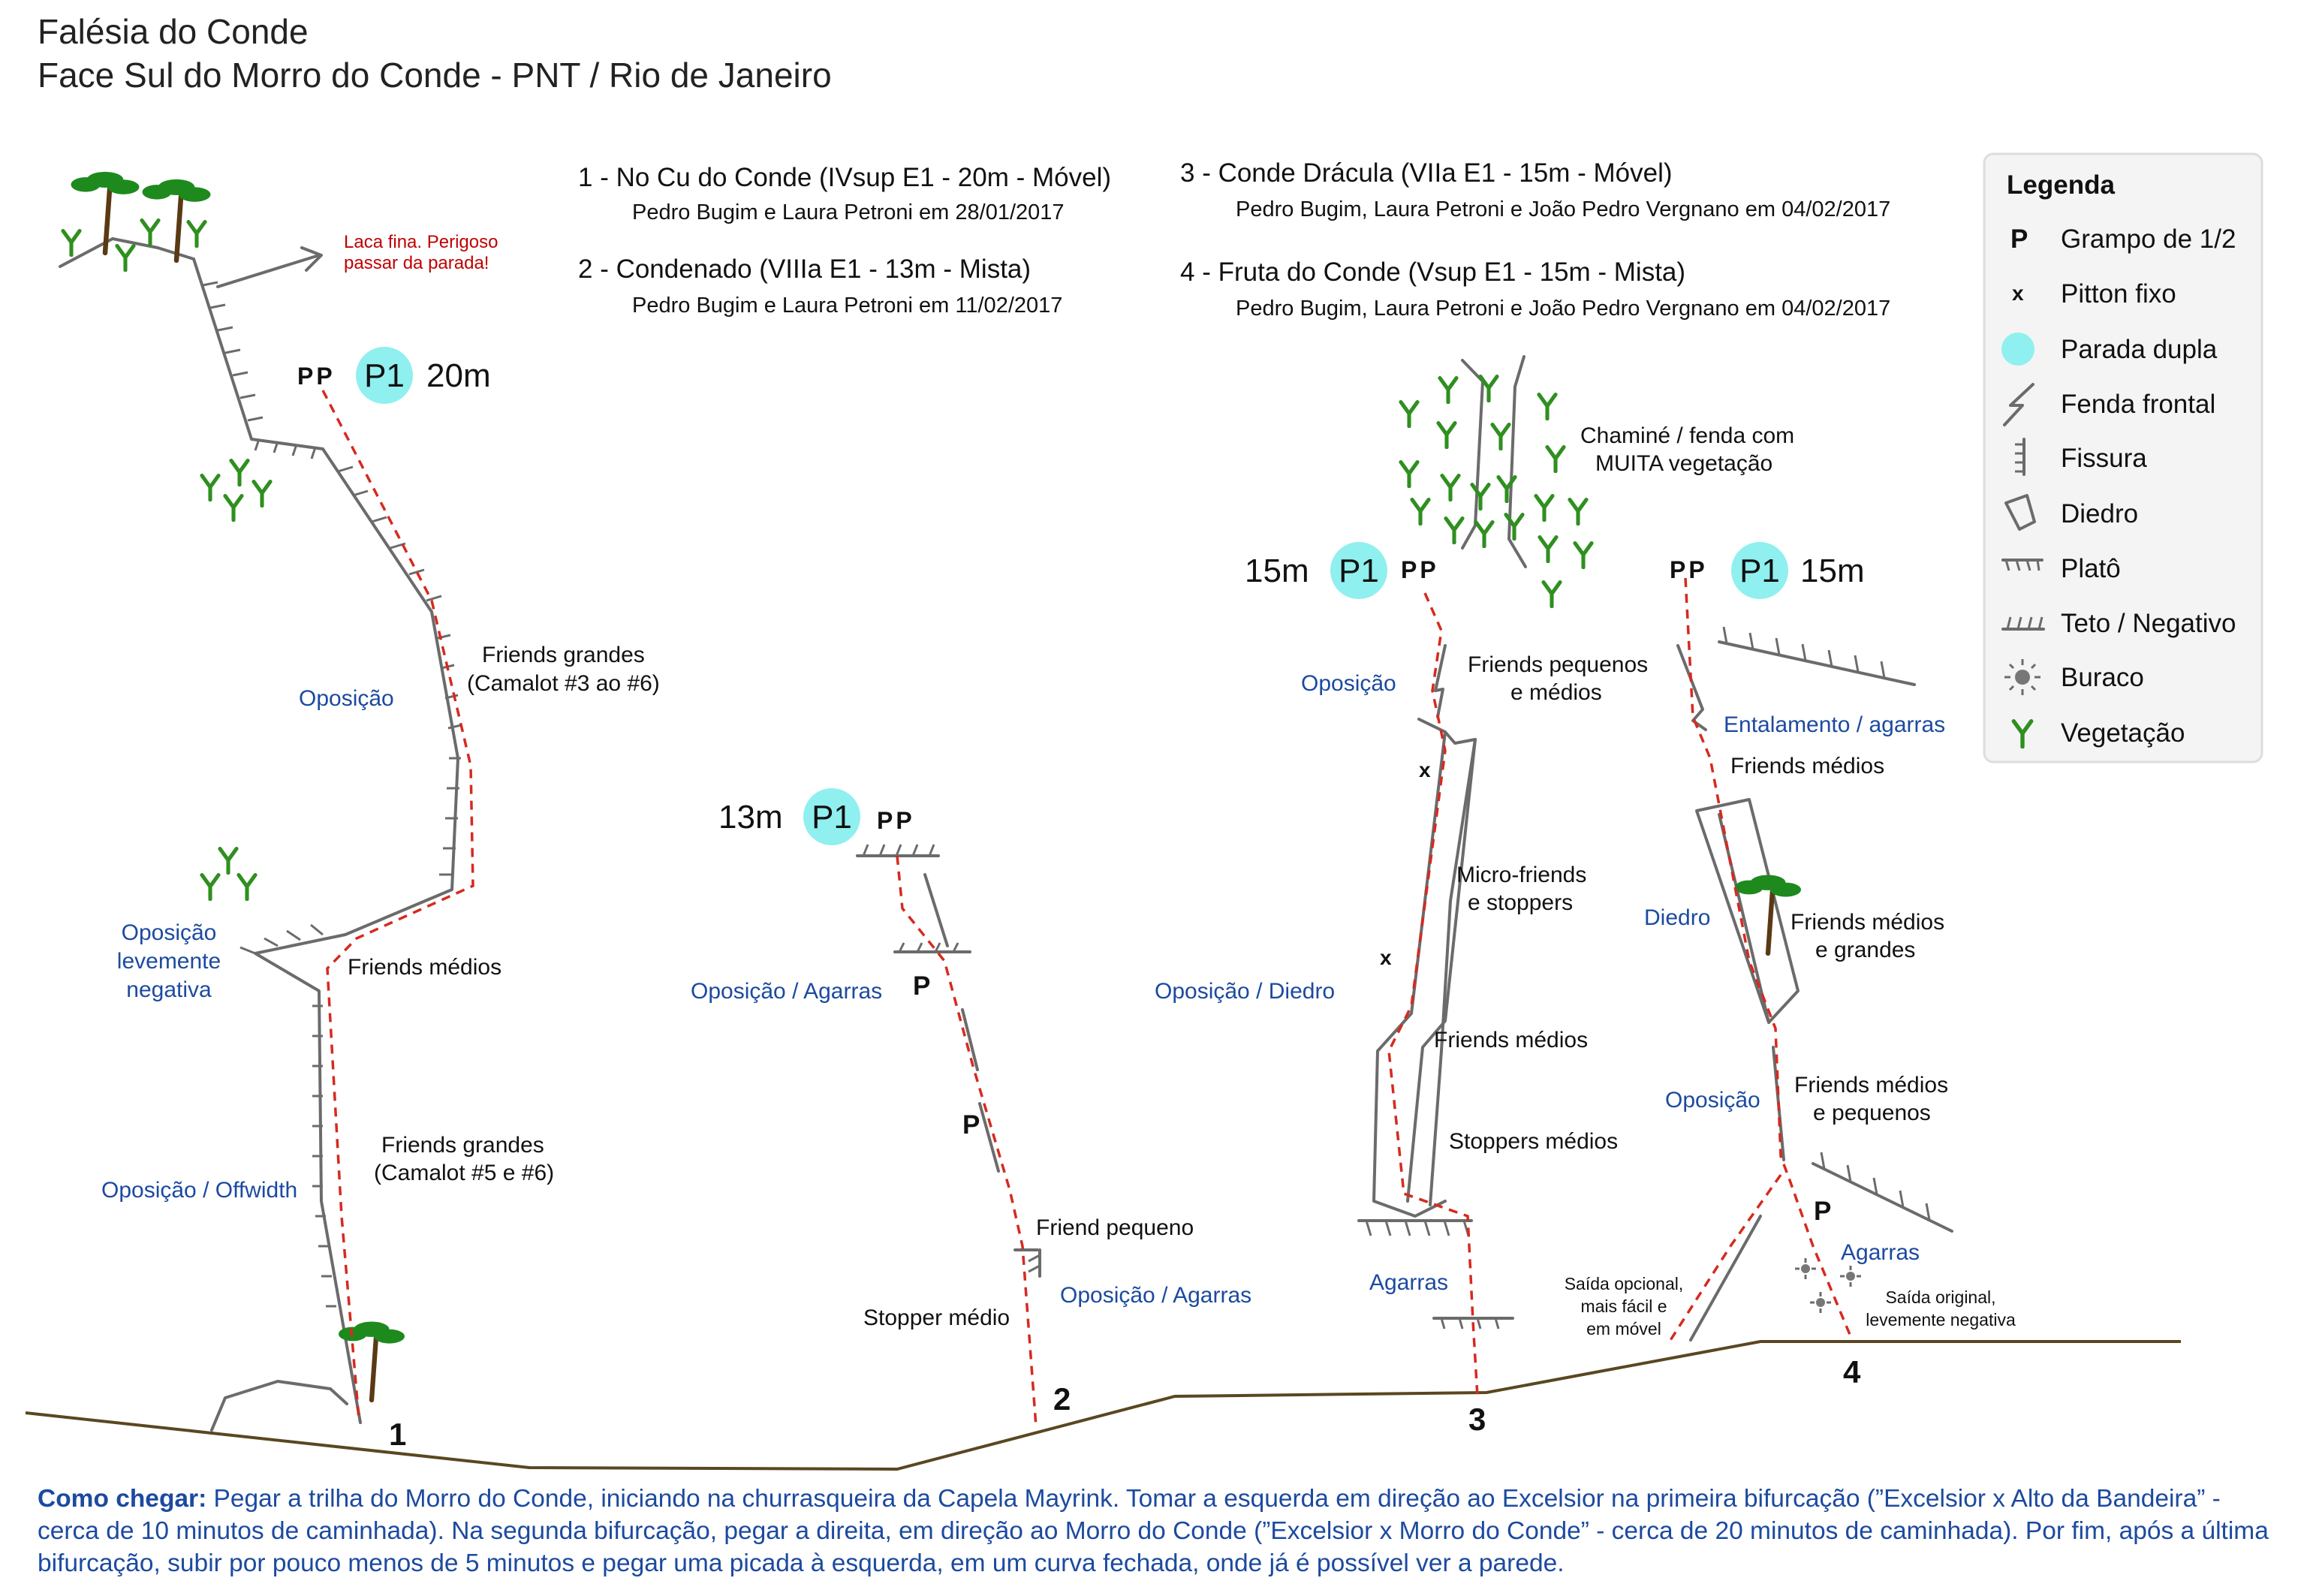 The image size is (2298, 1596). What do you see at coordinates (2023, 565) in the screenshot?
I see `ledge-icon` at bounding box center [2023, 565].